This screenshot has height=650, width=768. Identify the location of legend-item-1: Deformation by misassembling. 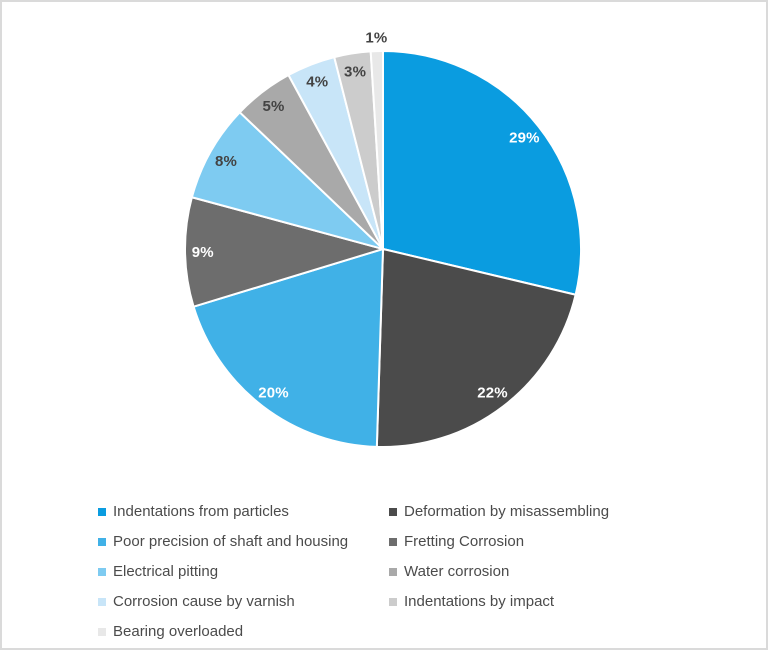
(554, 511).